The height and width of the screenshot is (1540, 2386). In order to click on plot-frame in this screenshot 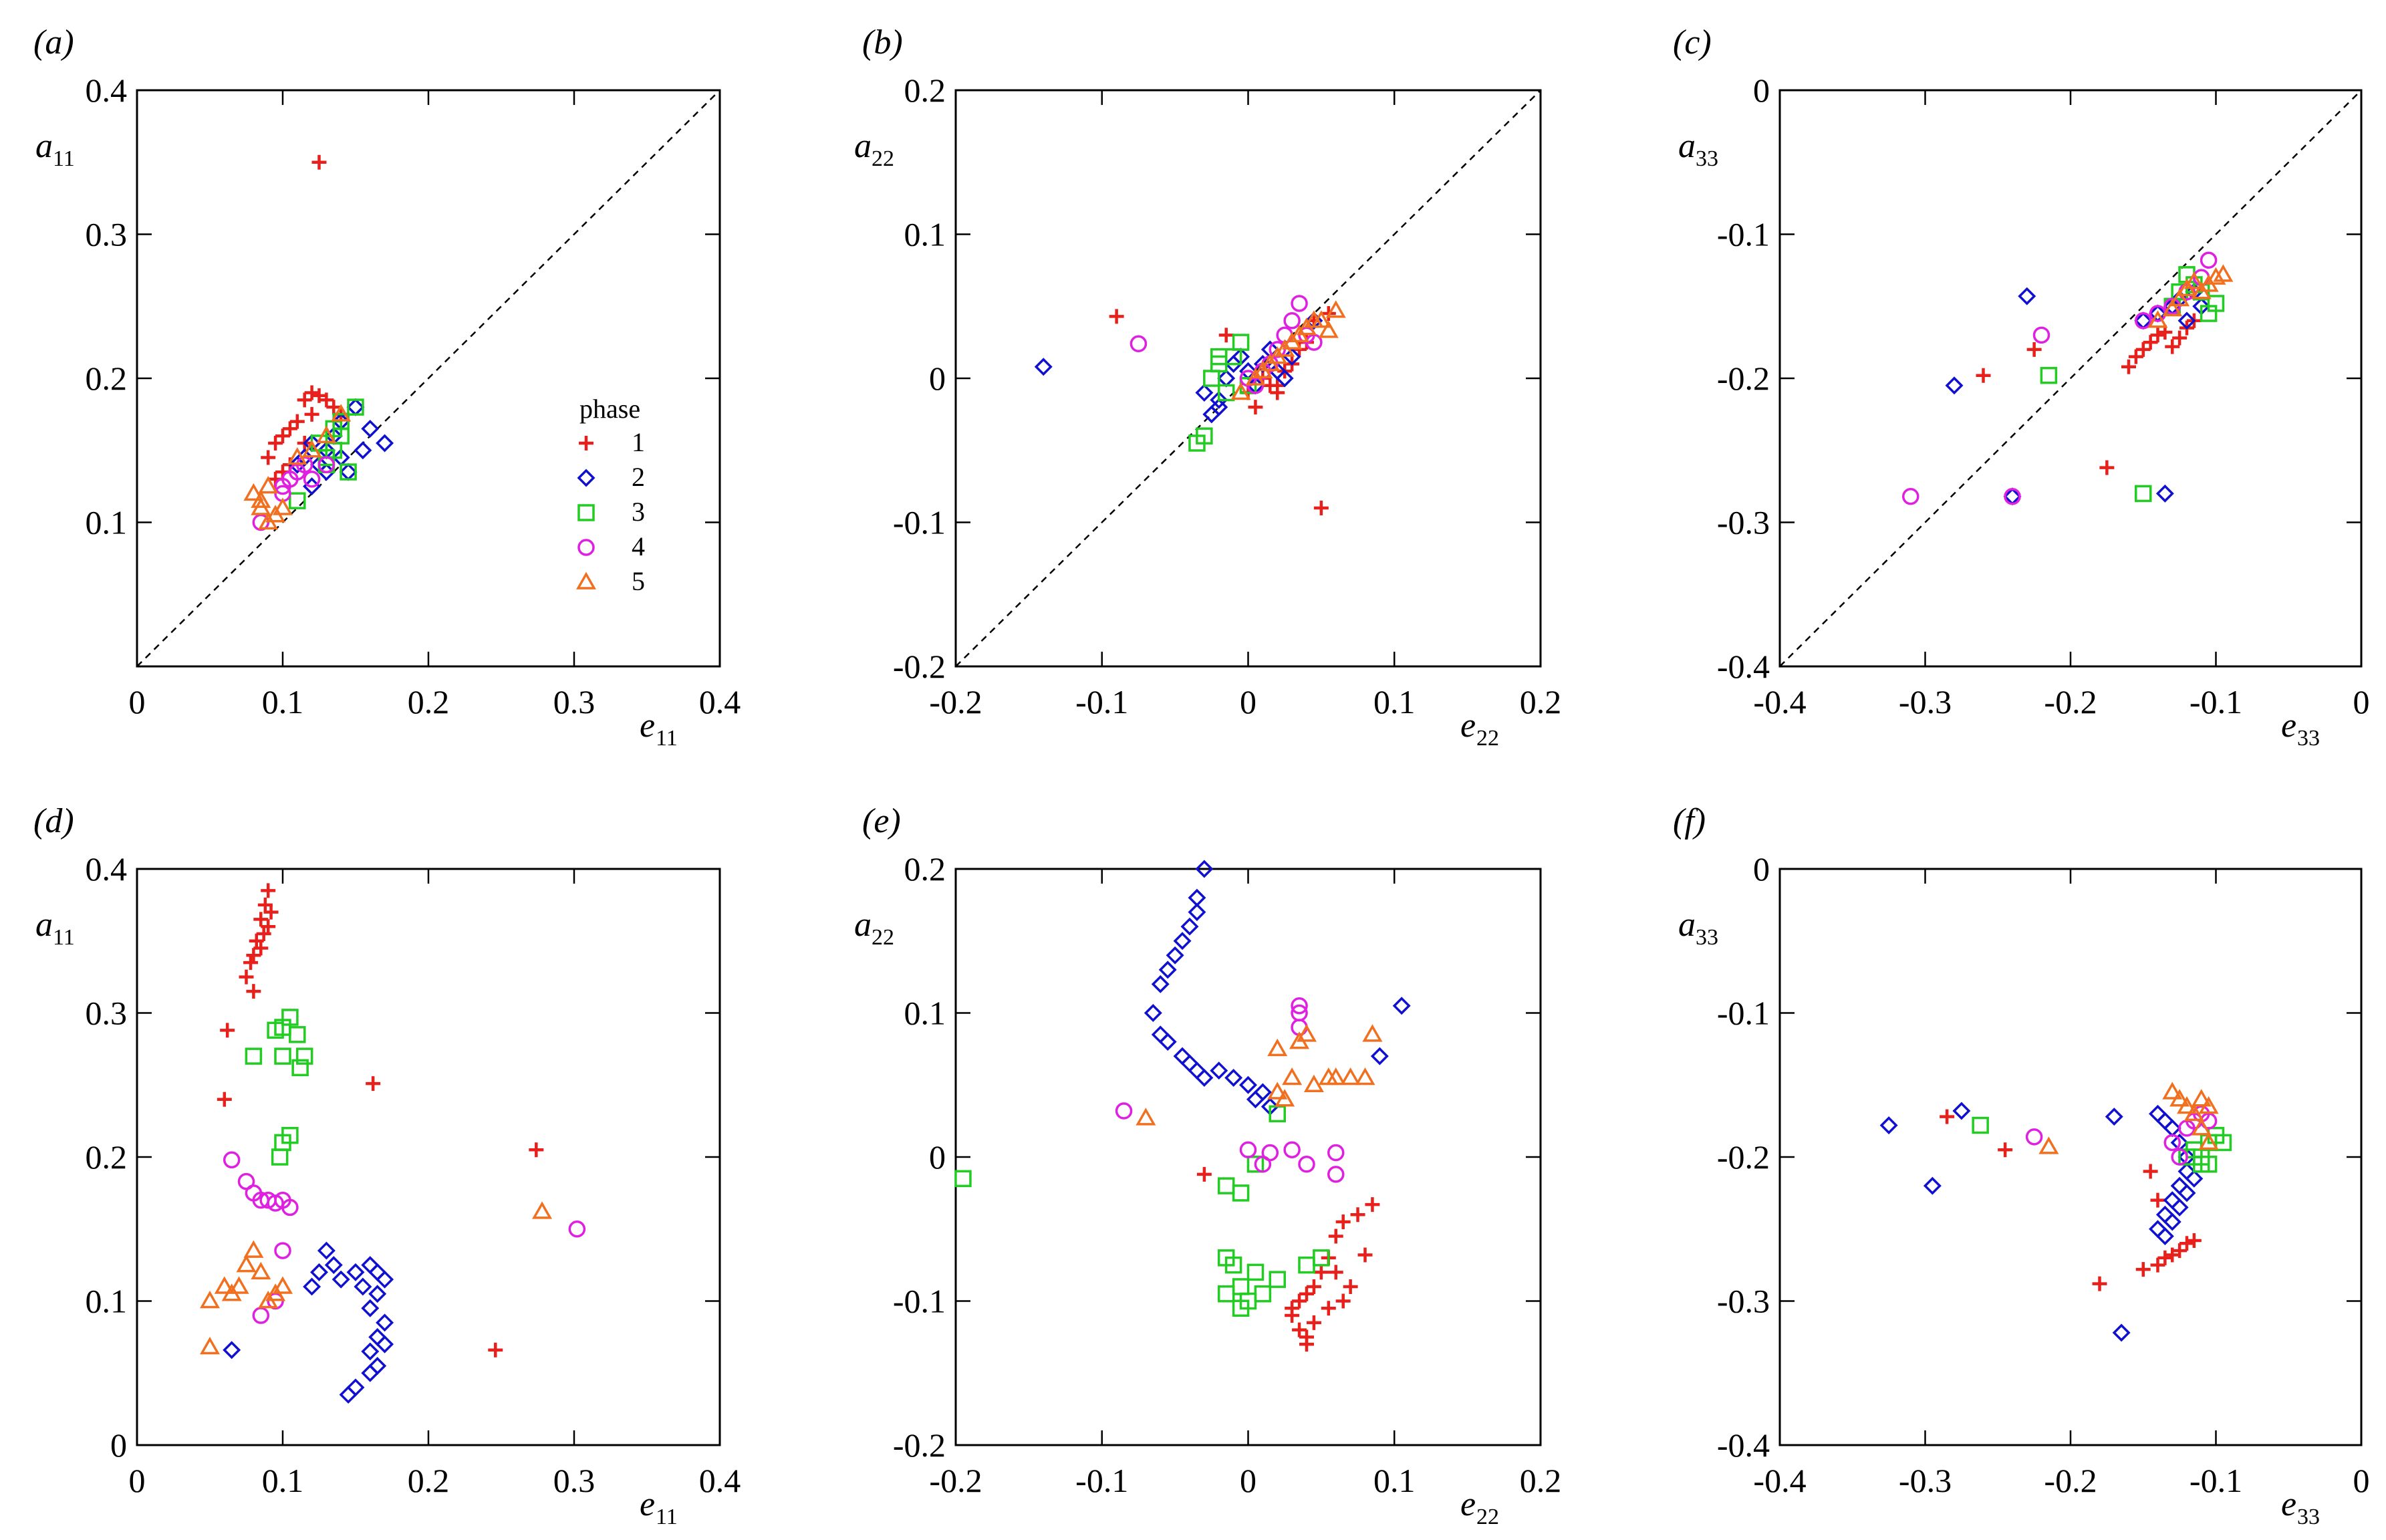, I will do `click(2070, 1157)`.